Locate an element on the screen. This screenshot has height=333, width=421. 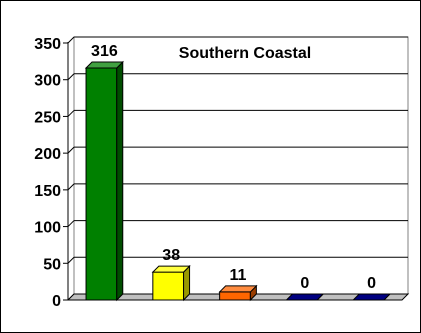
data-label: 316 is located at coordinates (104, 51).